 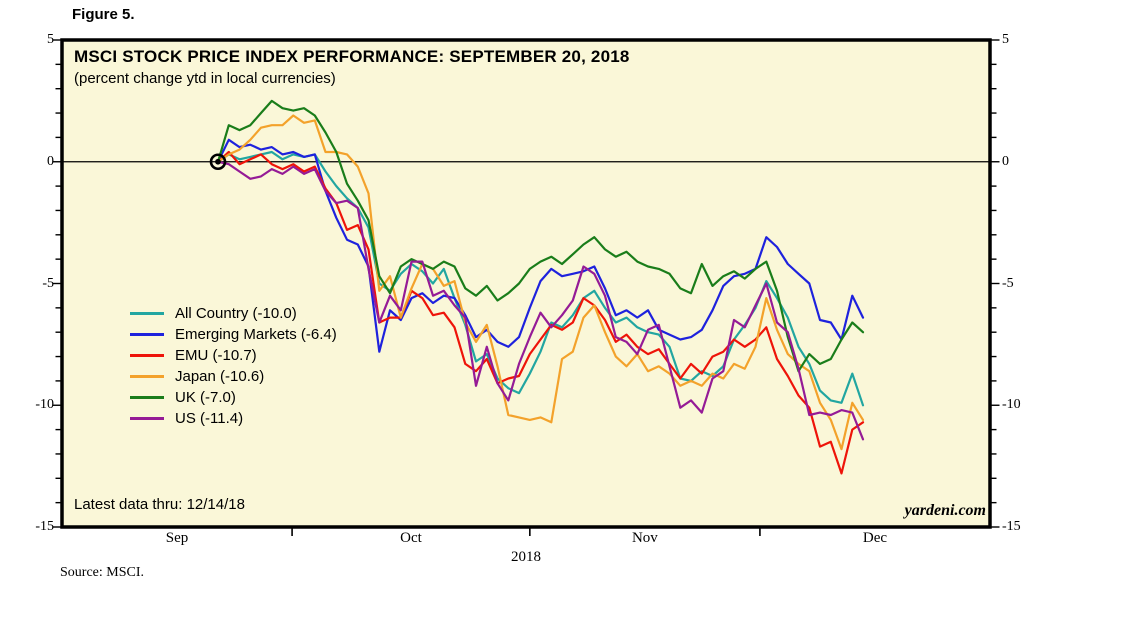 I want to click on x-axis-month-label: Oct, so click(x=411, y=538).